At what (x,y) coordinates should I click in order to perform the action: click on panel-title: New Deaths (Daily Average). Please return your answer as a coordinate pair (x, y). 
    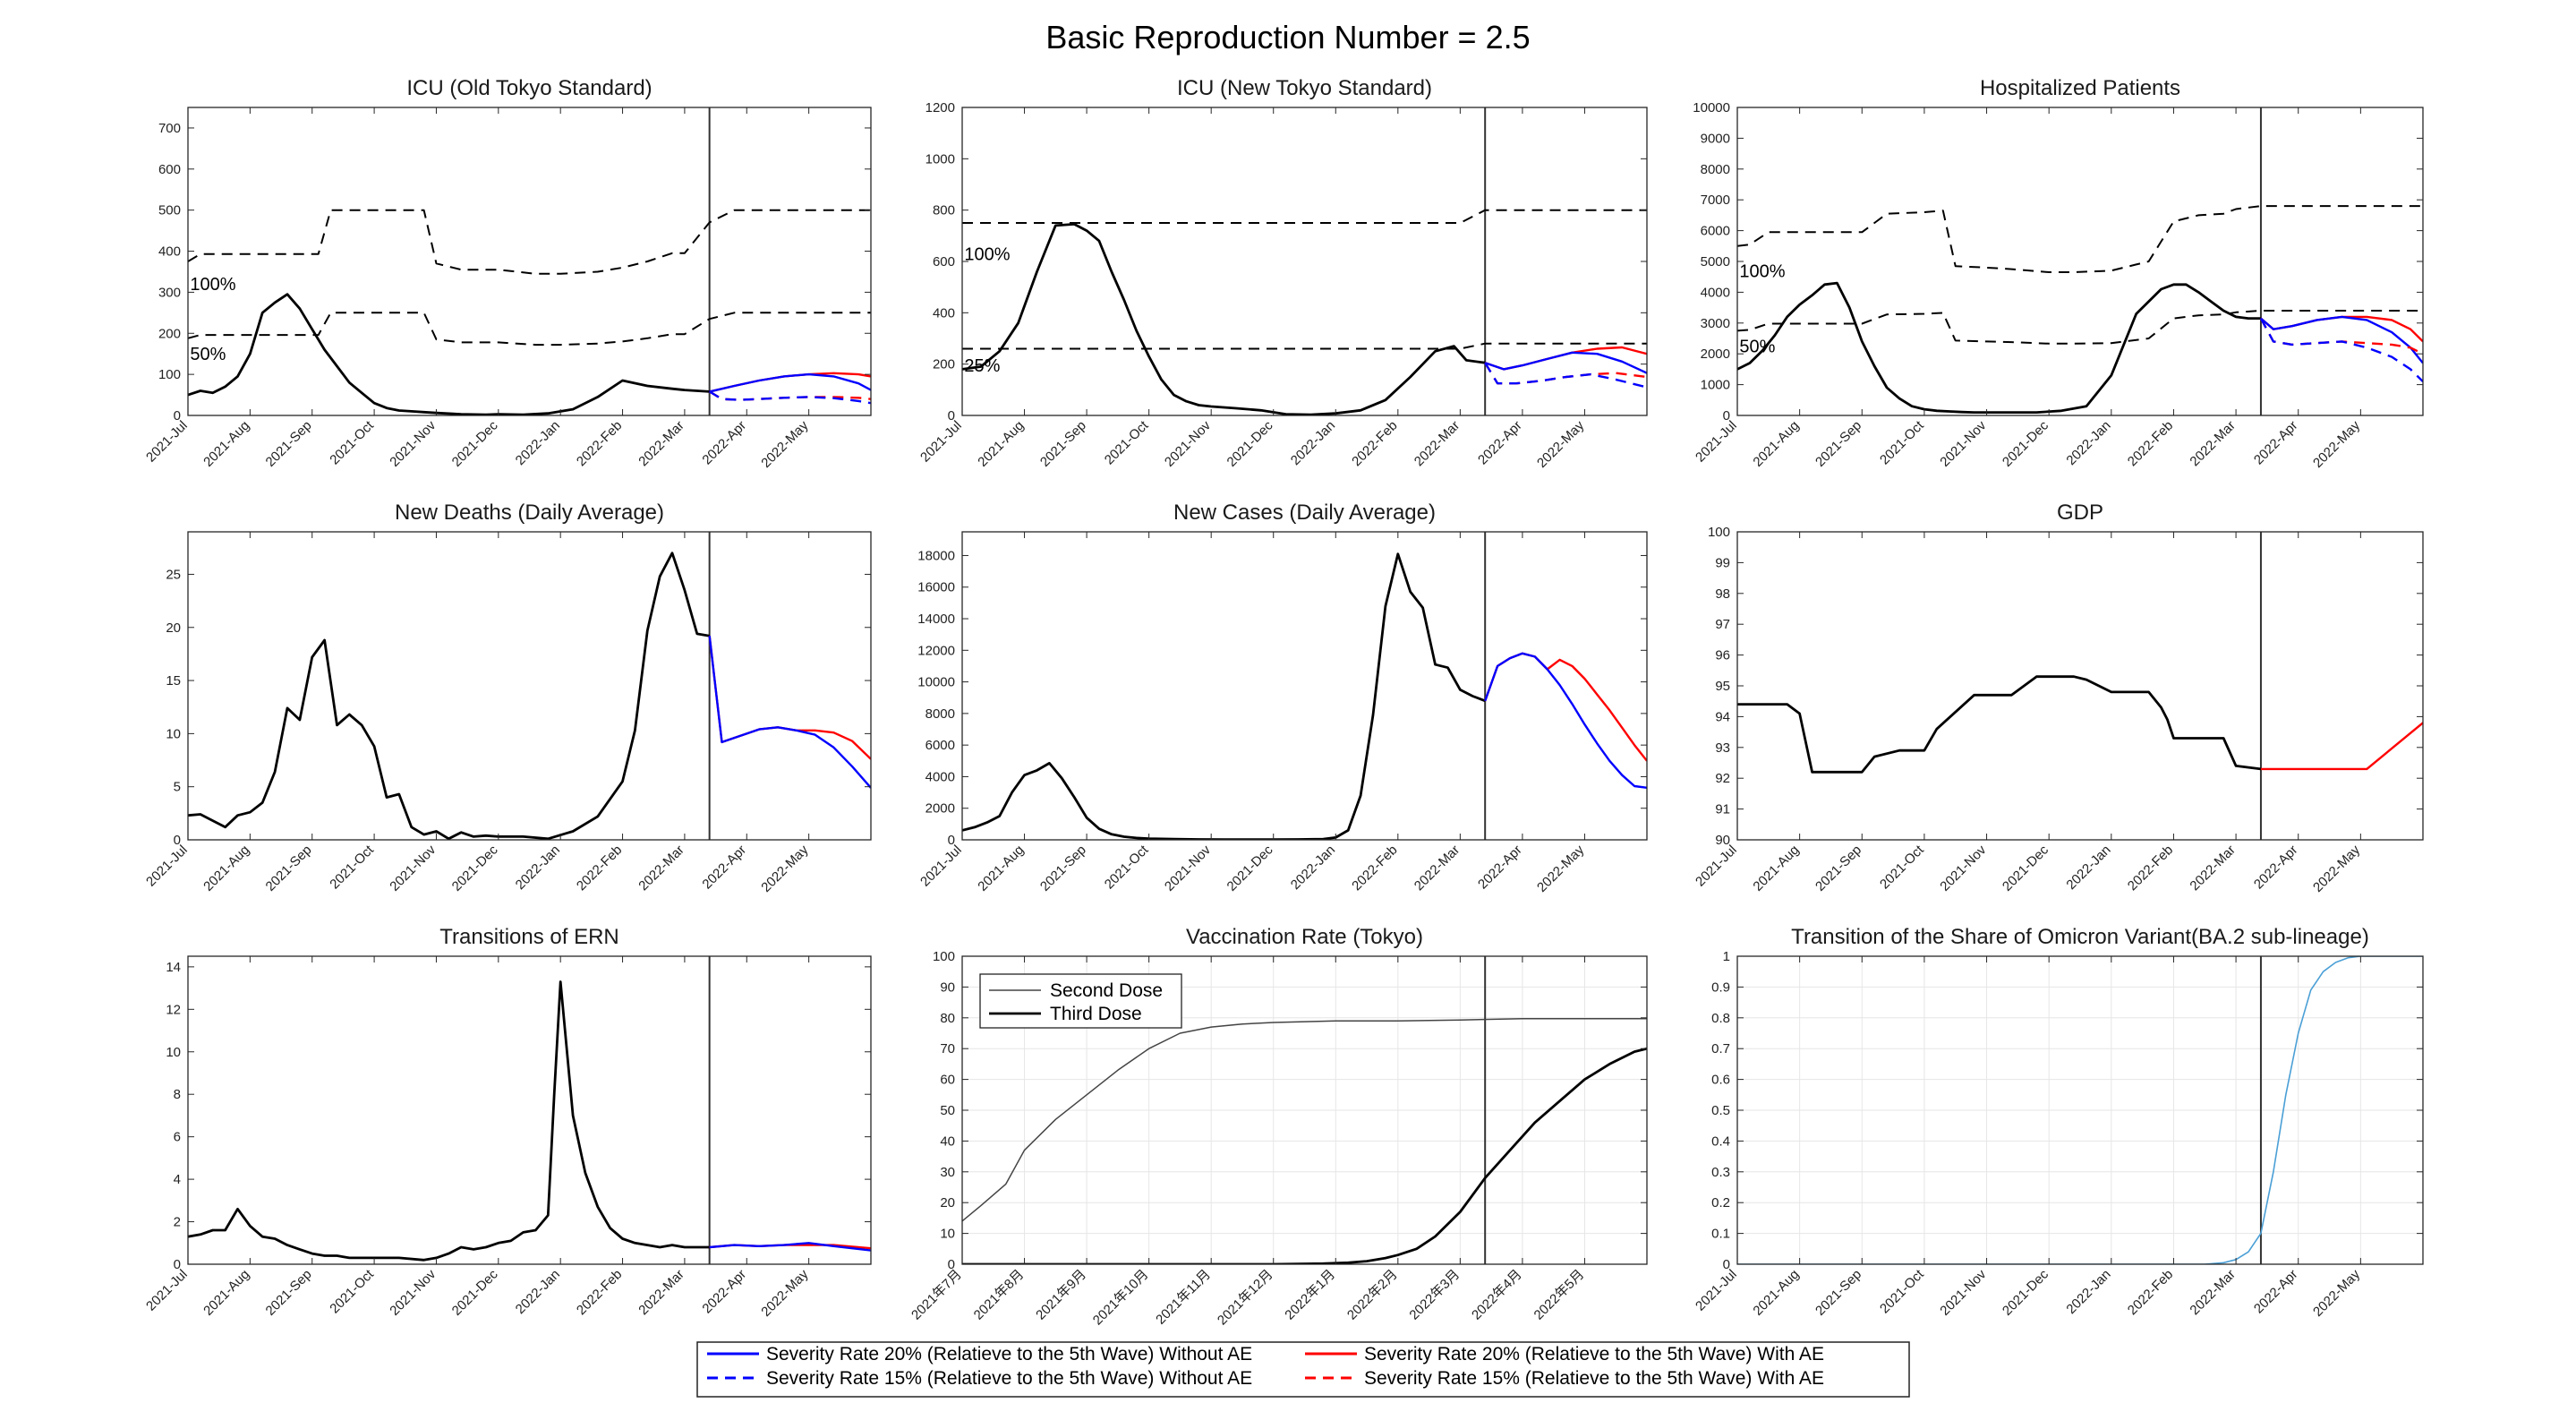
    Looking at the image, I should click on (529, 512).